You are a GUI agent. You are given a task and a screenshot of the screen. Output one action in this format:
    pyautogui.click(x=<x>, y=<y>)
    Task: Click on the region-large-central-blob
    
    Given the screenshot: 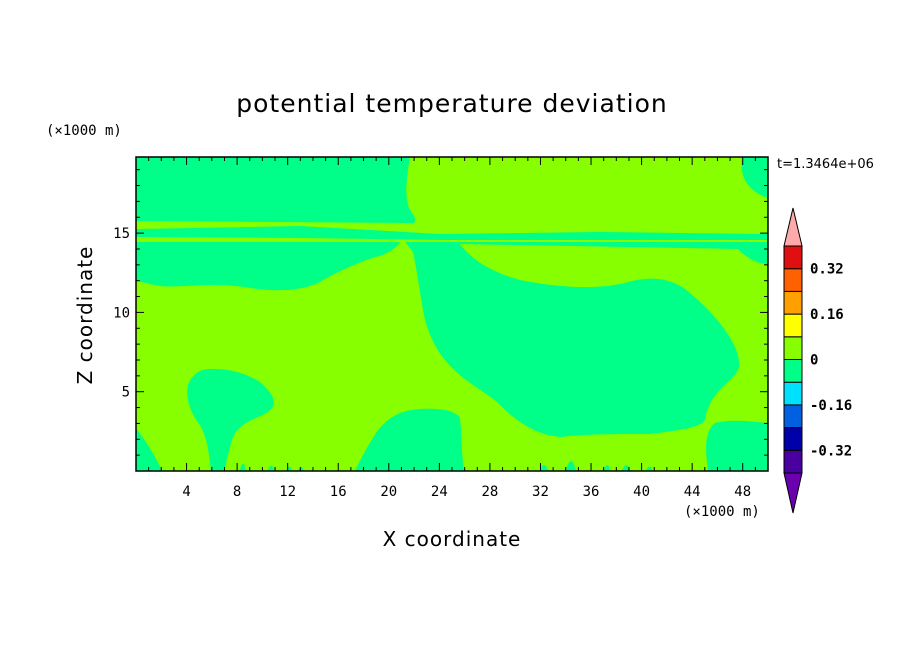 What is the action you would take?
    pyautogui.click(x=586, y=339)
    